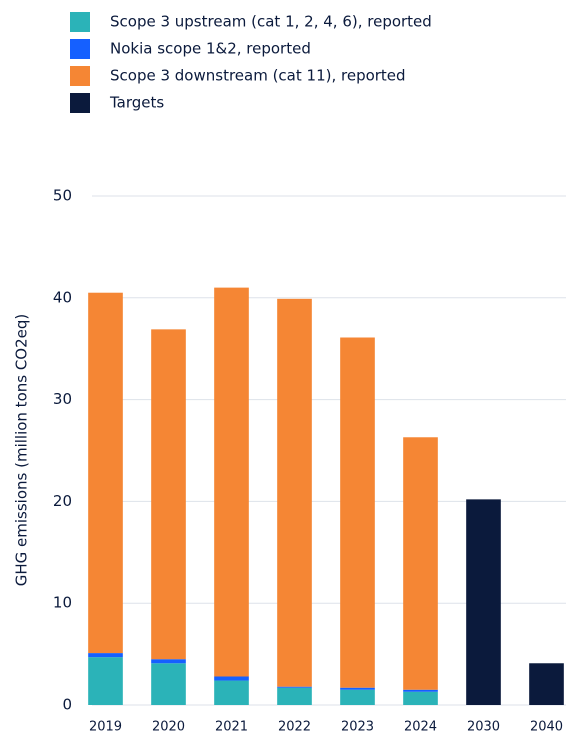 This screenshot has width=568, height=737. Describe the element at coordinates (62, 603) in the screenshot. I see `y-tick-label: 10` at that location.